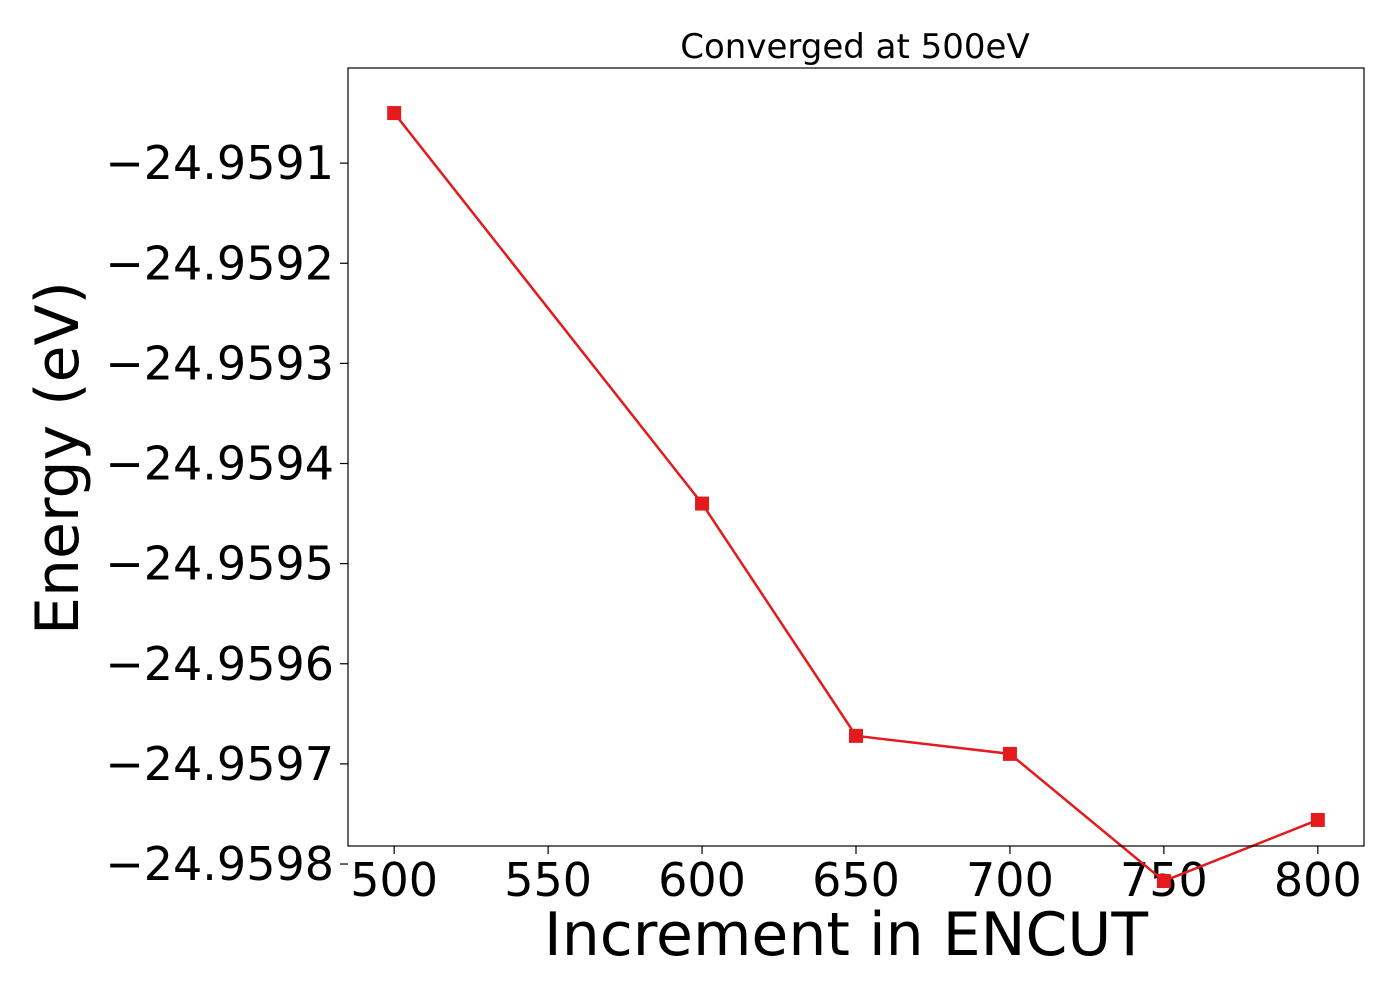 The image size is (1400, 1004). What do you see at coordinates (219, 163) in the screenshot?
I see `y-tick-label: −24.9591` at bounding box center [219, 163].